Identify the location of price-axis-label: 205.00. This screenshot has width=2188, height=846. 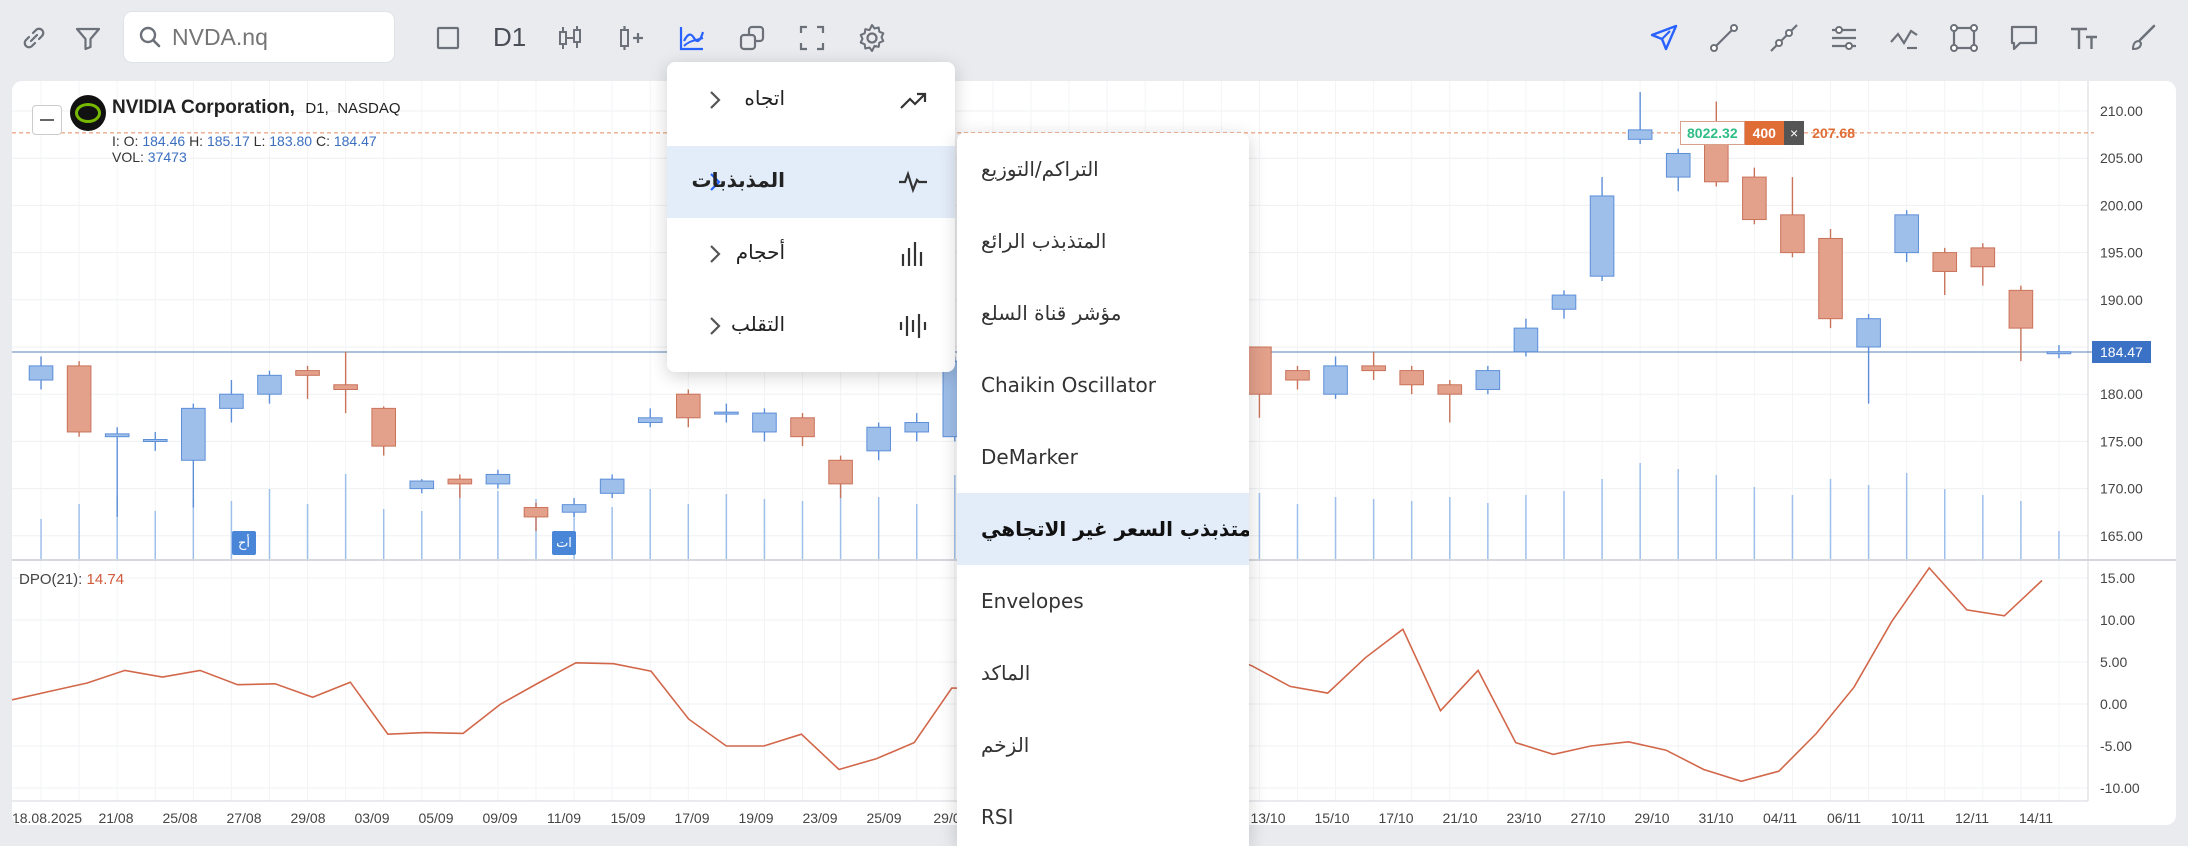
(2121, 158).